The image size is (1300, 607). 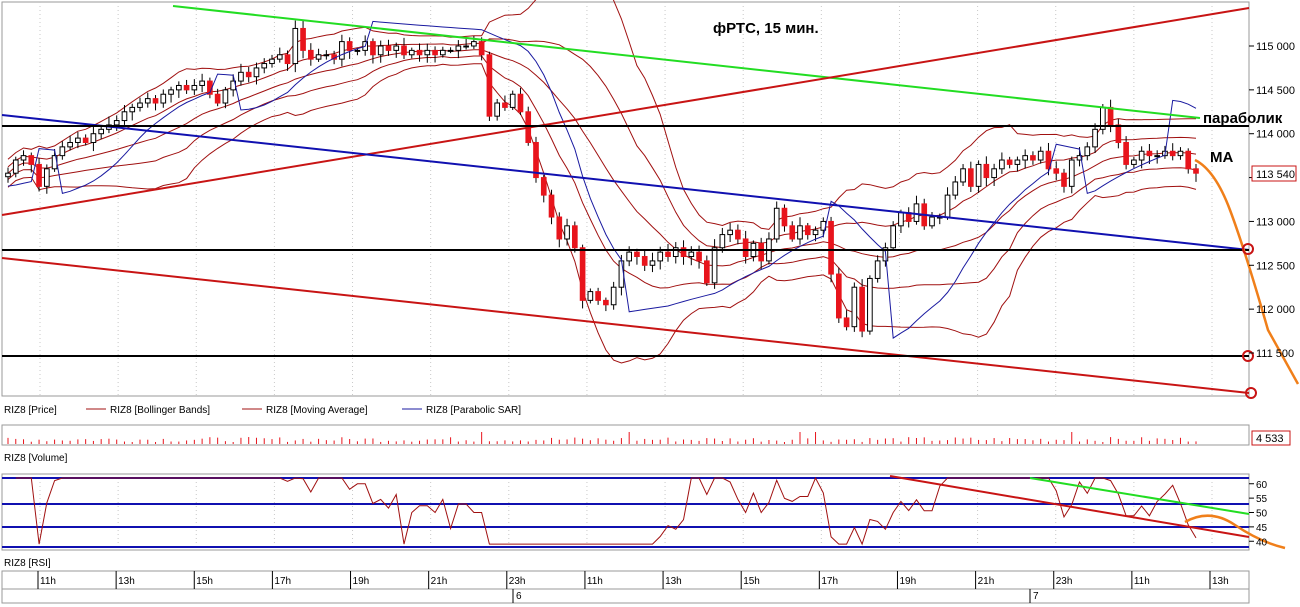 What do you see at coordinates (282, 581) in the screenshot?
I see `time-tick-label: 17h` at bounding box center [282, 581].